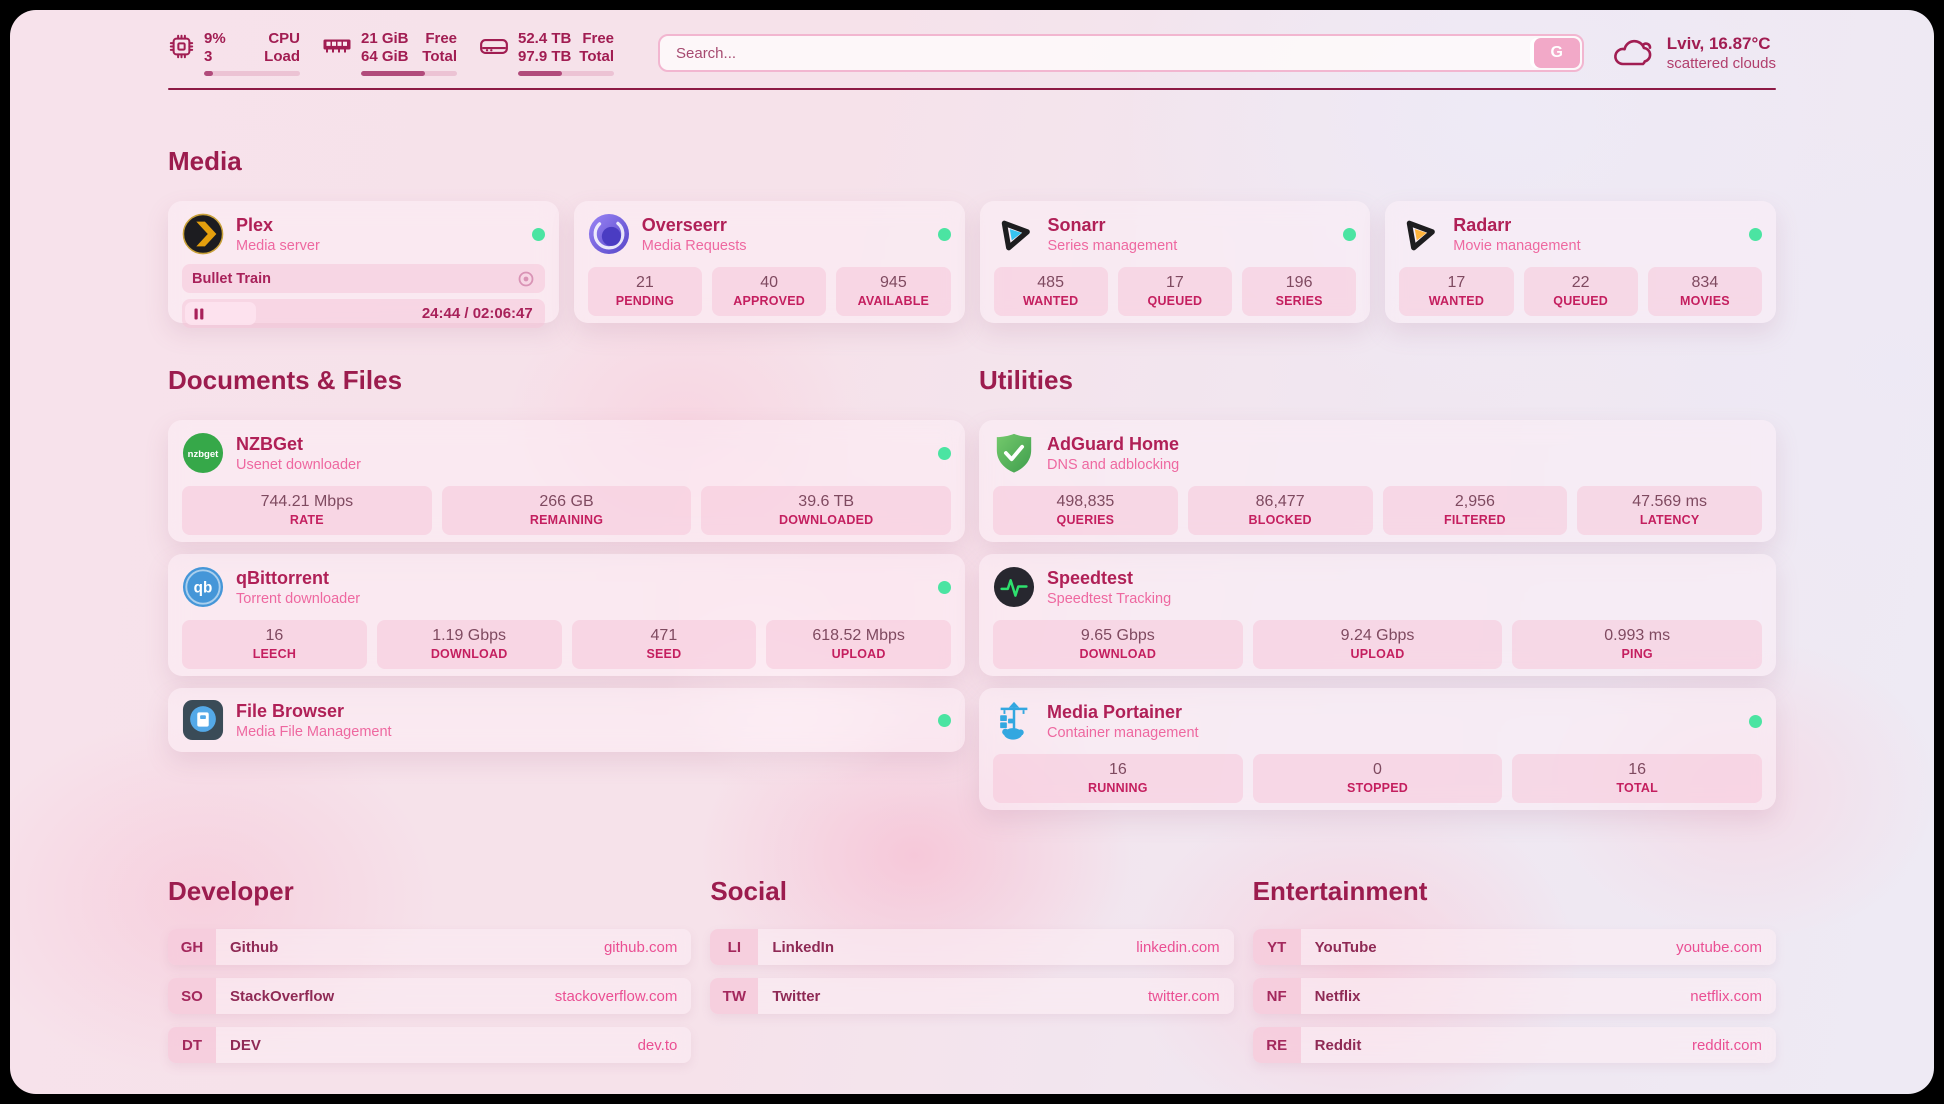 This screenshot has height=1104, width=1944. Describe the element at coordinates (203, 453) in the screenshot. I see `nzbget-icon: nzbget` at that location.